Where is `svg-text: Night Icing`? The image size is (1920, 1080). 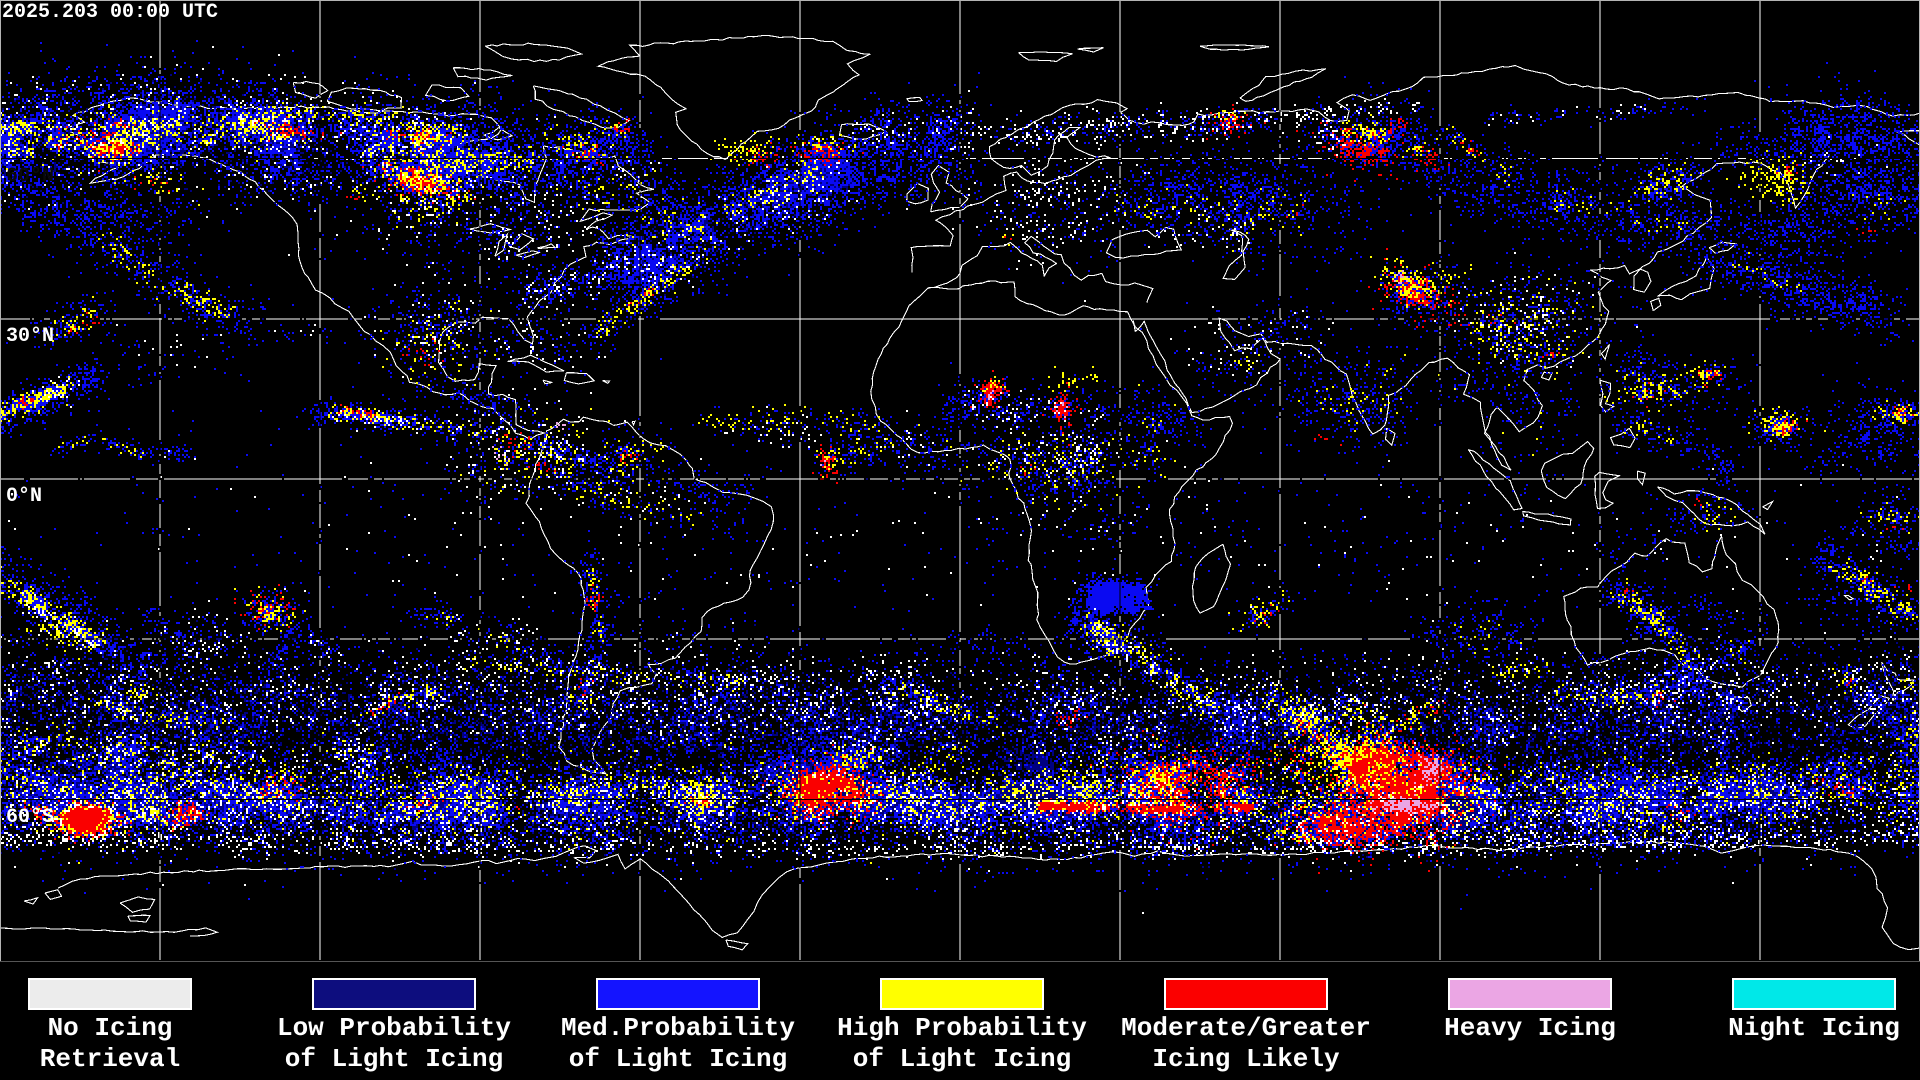
svg-text: Night Icing is located at coordinates (1814, 1028).